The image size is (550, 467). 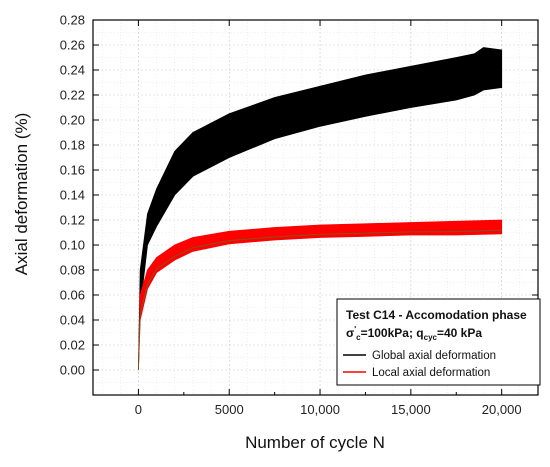 What do you see at coordinates (72, 195) in the screenshot?
I see `y-tick-label: 0.14` at bounding box center [72, 195].